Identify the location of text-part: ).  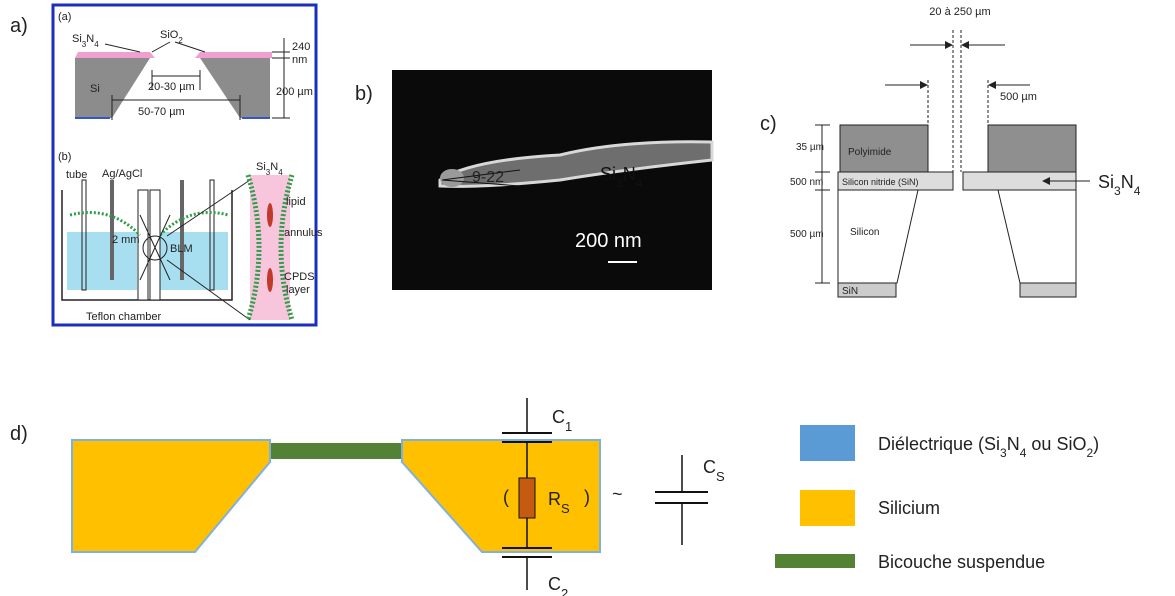
(1096, 444).